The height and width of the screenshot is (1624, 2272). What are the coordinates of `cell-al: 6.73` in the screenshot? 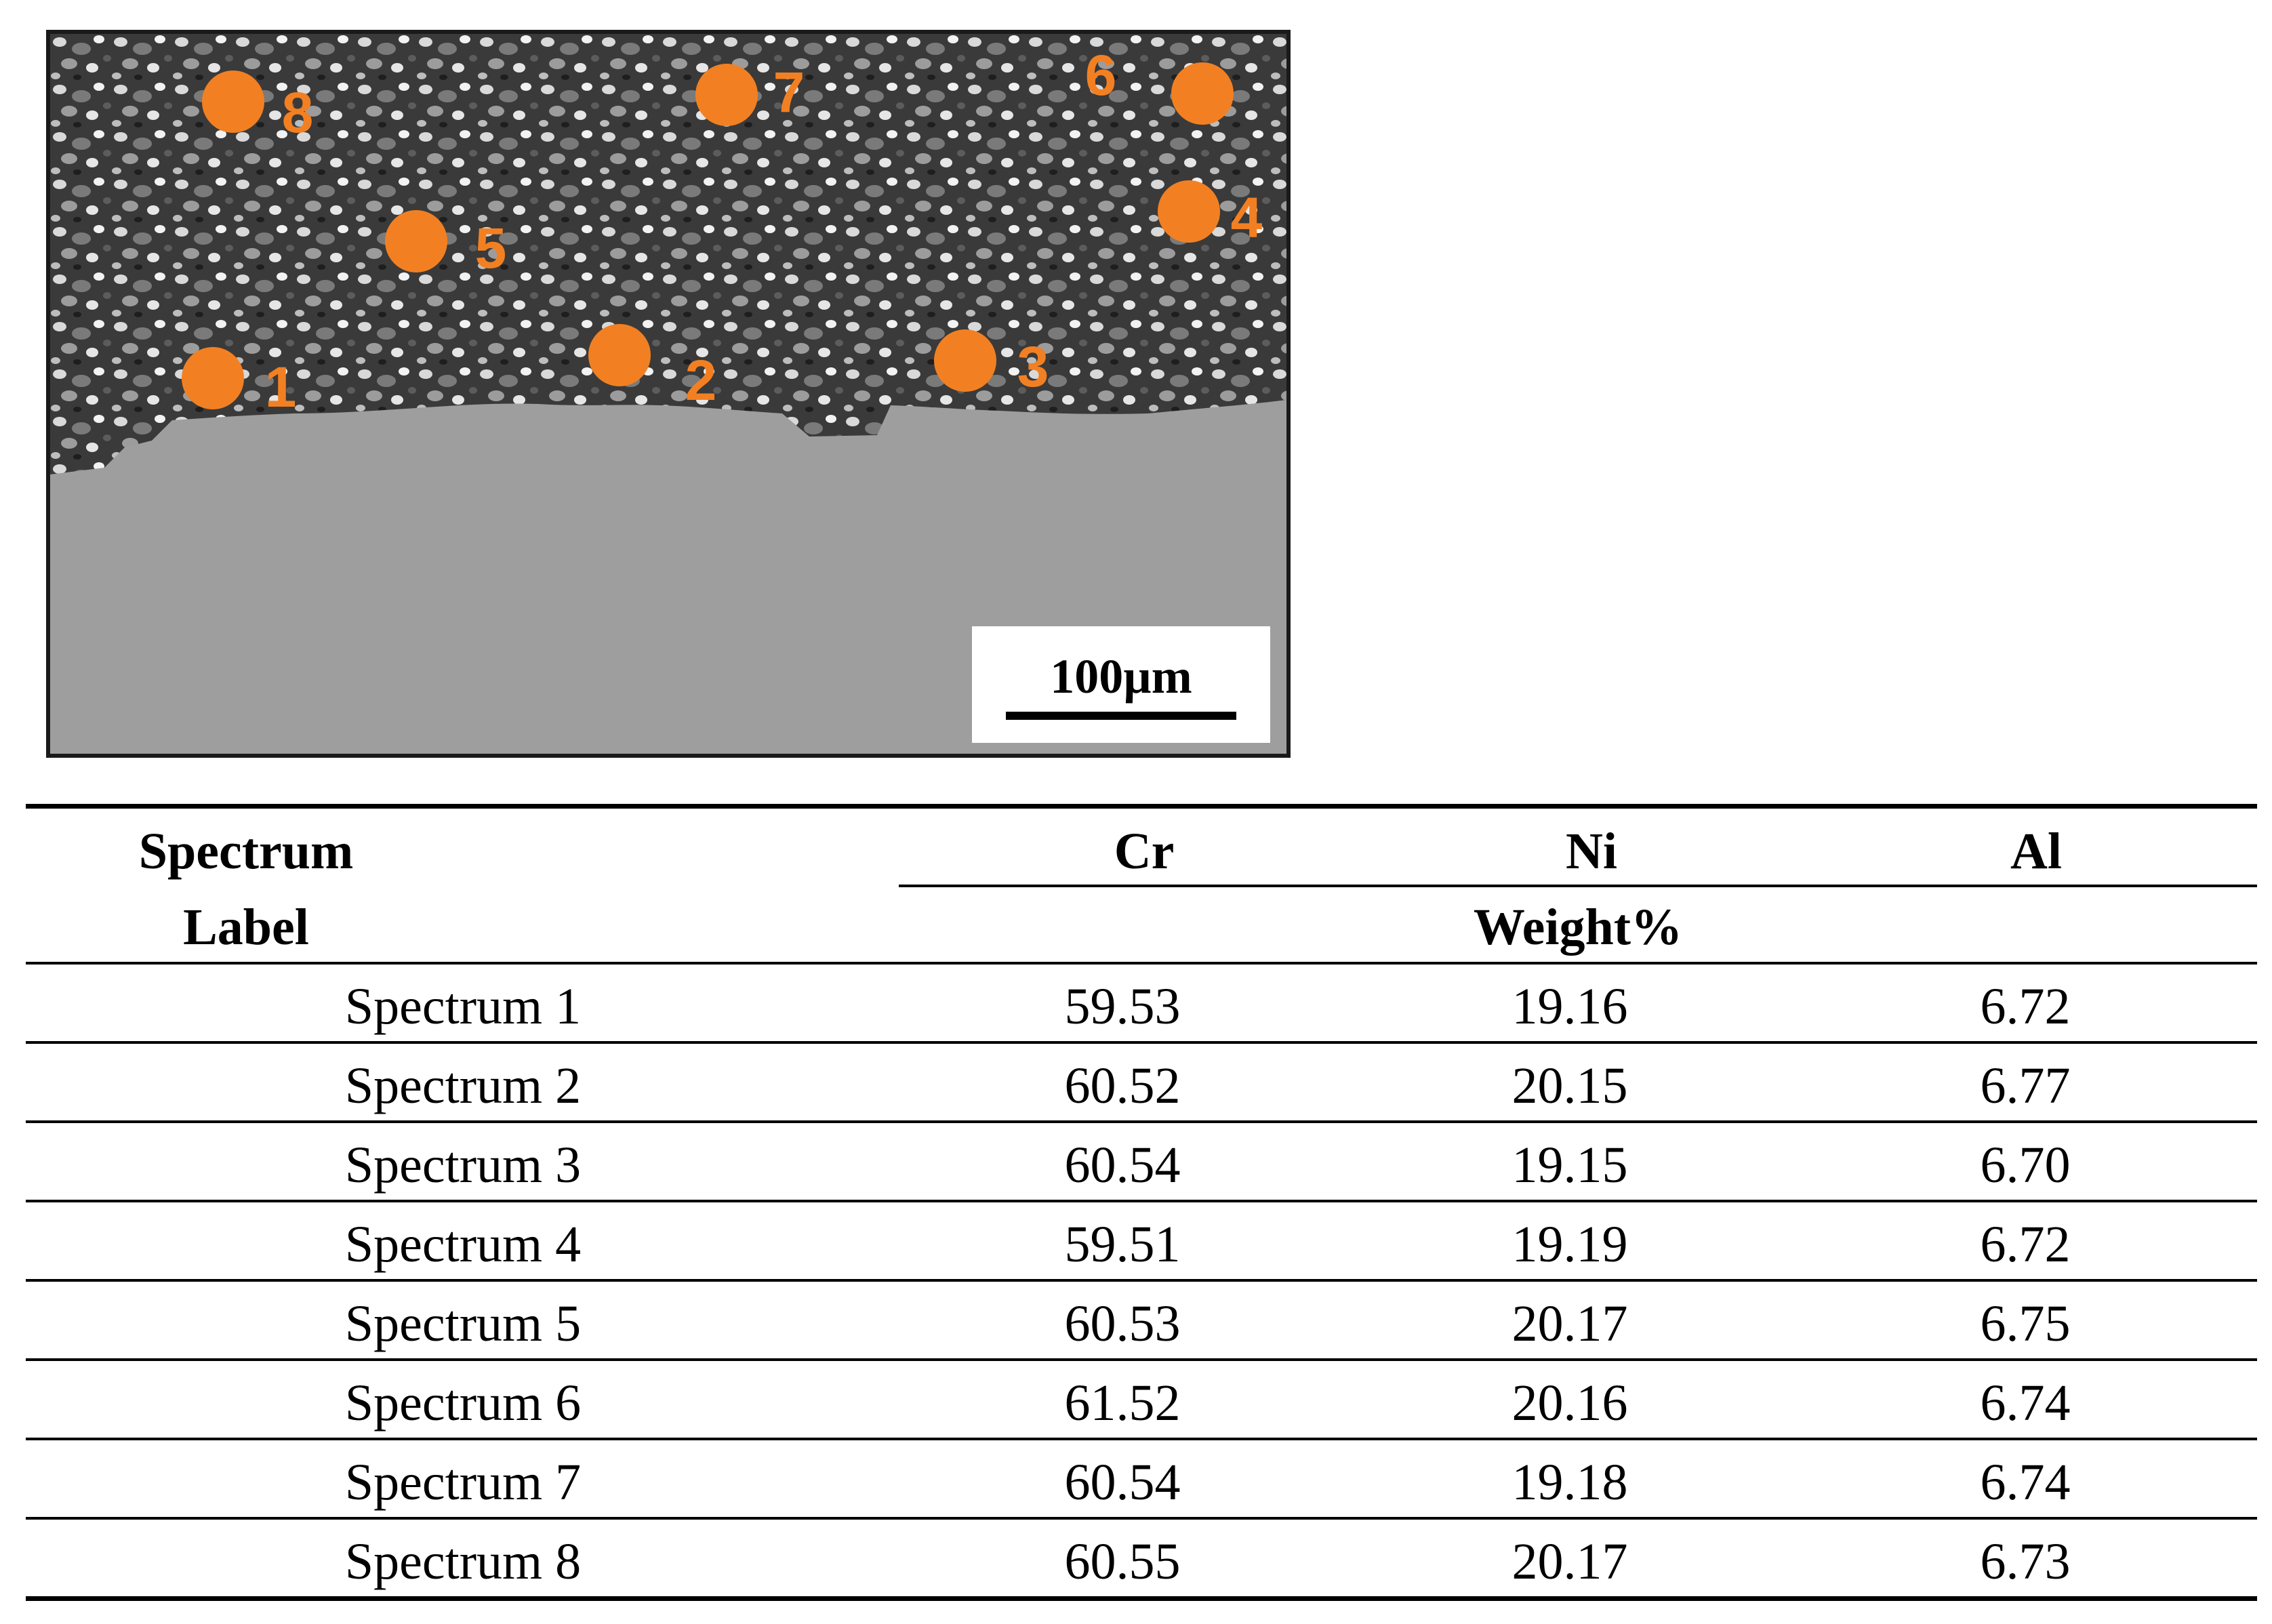 It's located at (2025, 1561).